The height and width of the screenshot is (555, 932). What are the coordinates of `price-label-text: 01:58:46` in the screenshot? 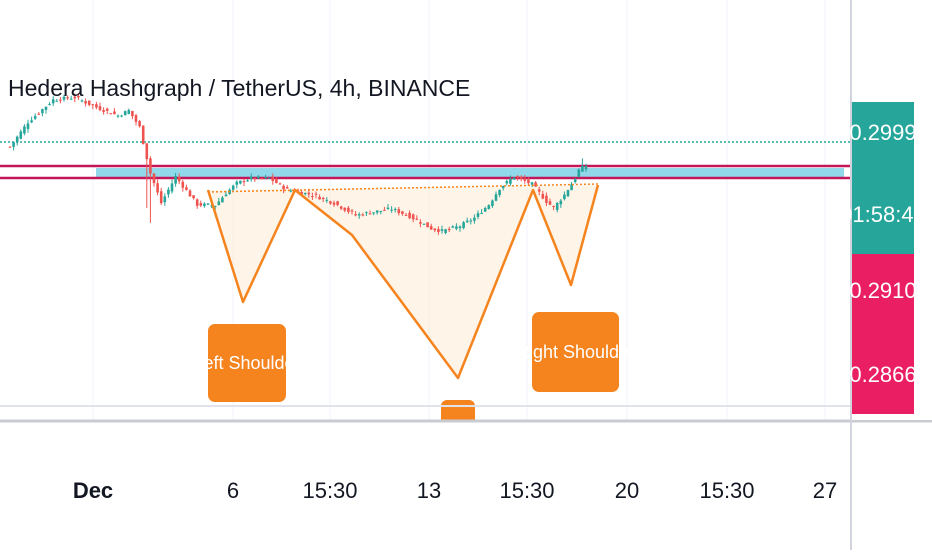 It's located at (883, 214).